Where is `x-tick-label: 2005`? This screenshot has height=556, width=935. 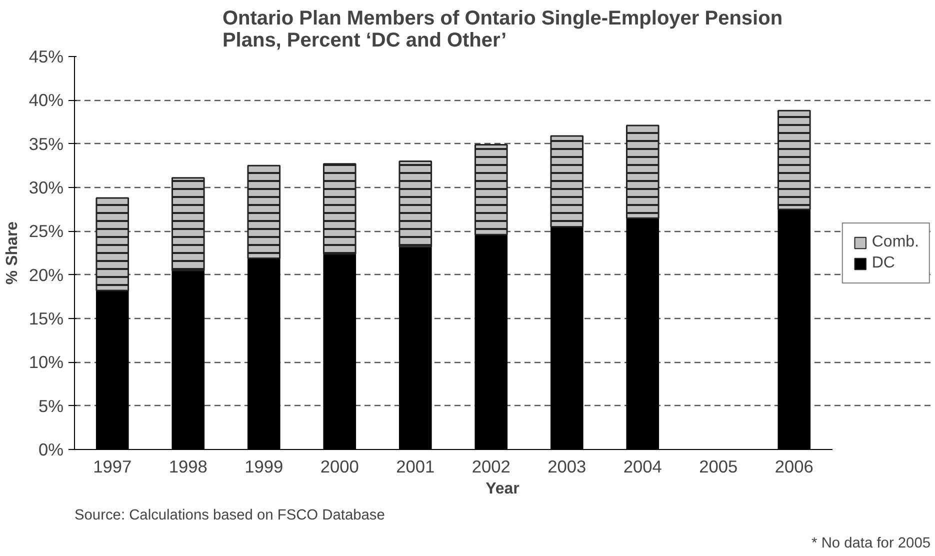 x-tick-label: 2005 is located at coordinates (718, 466).